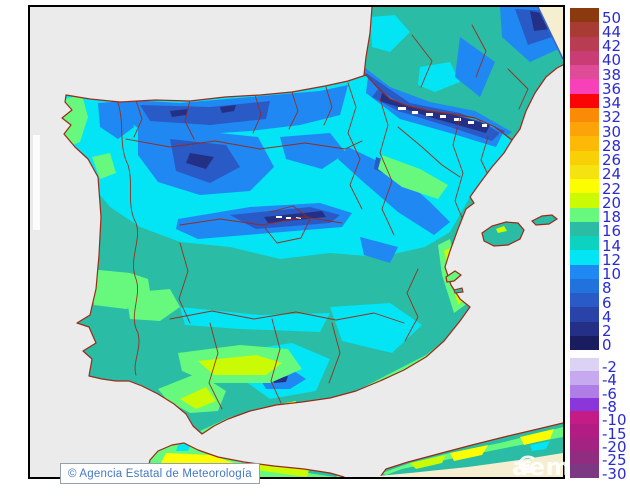 The width and height of the screenshot is (630, 500). I want to click on legend-label: -25, so click(614, 460).